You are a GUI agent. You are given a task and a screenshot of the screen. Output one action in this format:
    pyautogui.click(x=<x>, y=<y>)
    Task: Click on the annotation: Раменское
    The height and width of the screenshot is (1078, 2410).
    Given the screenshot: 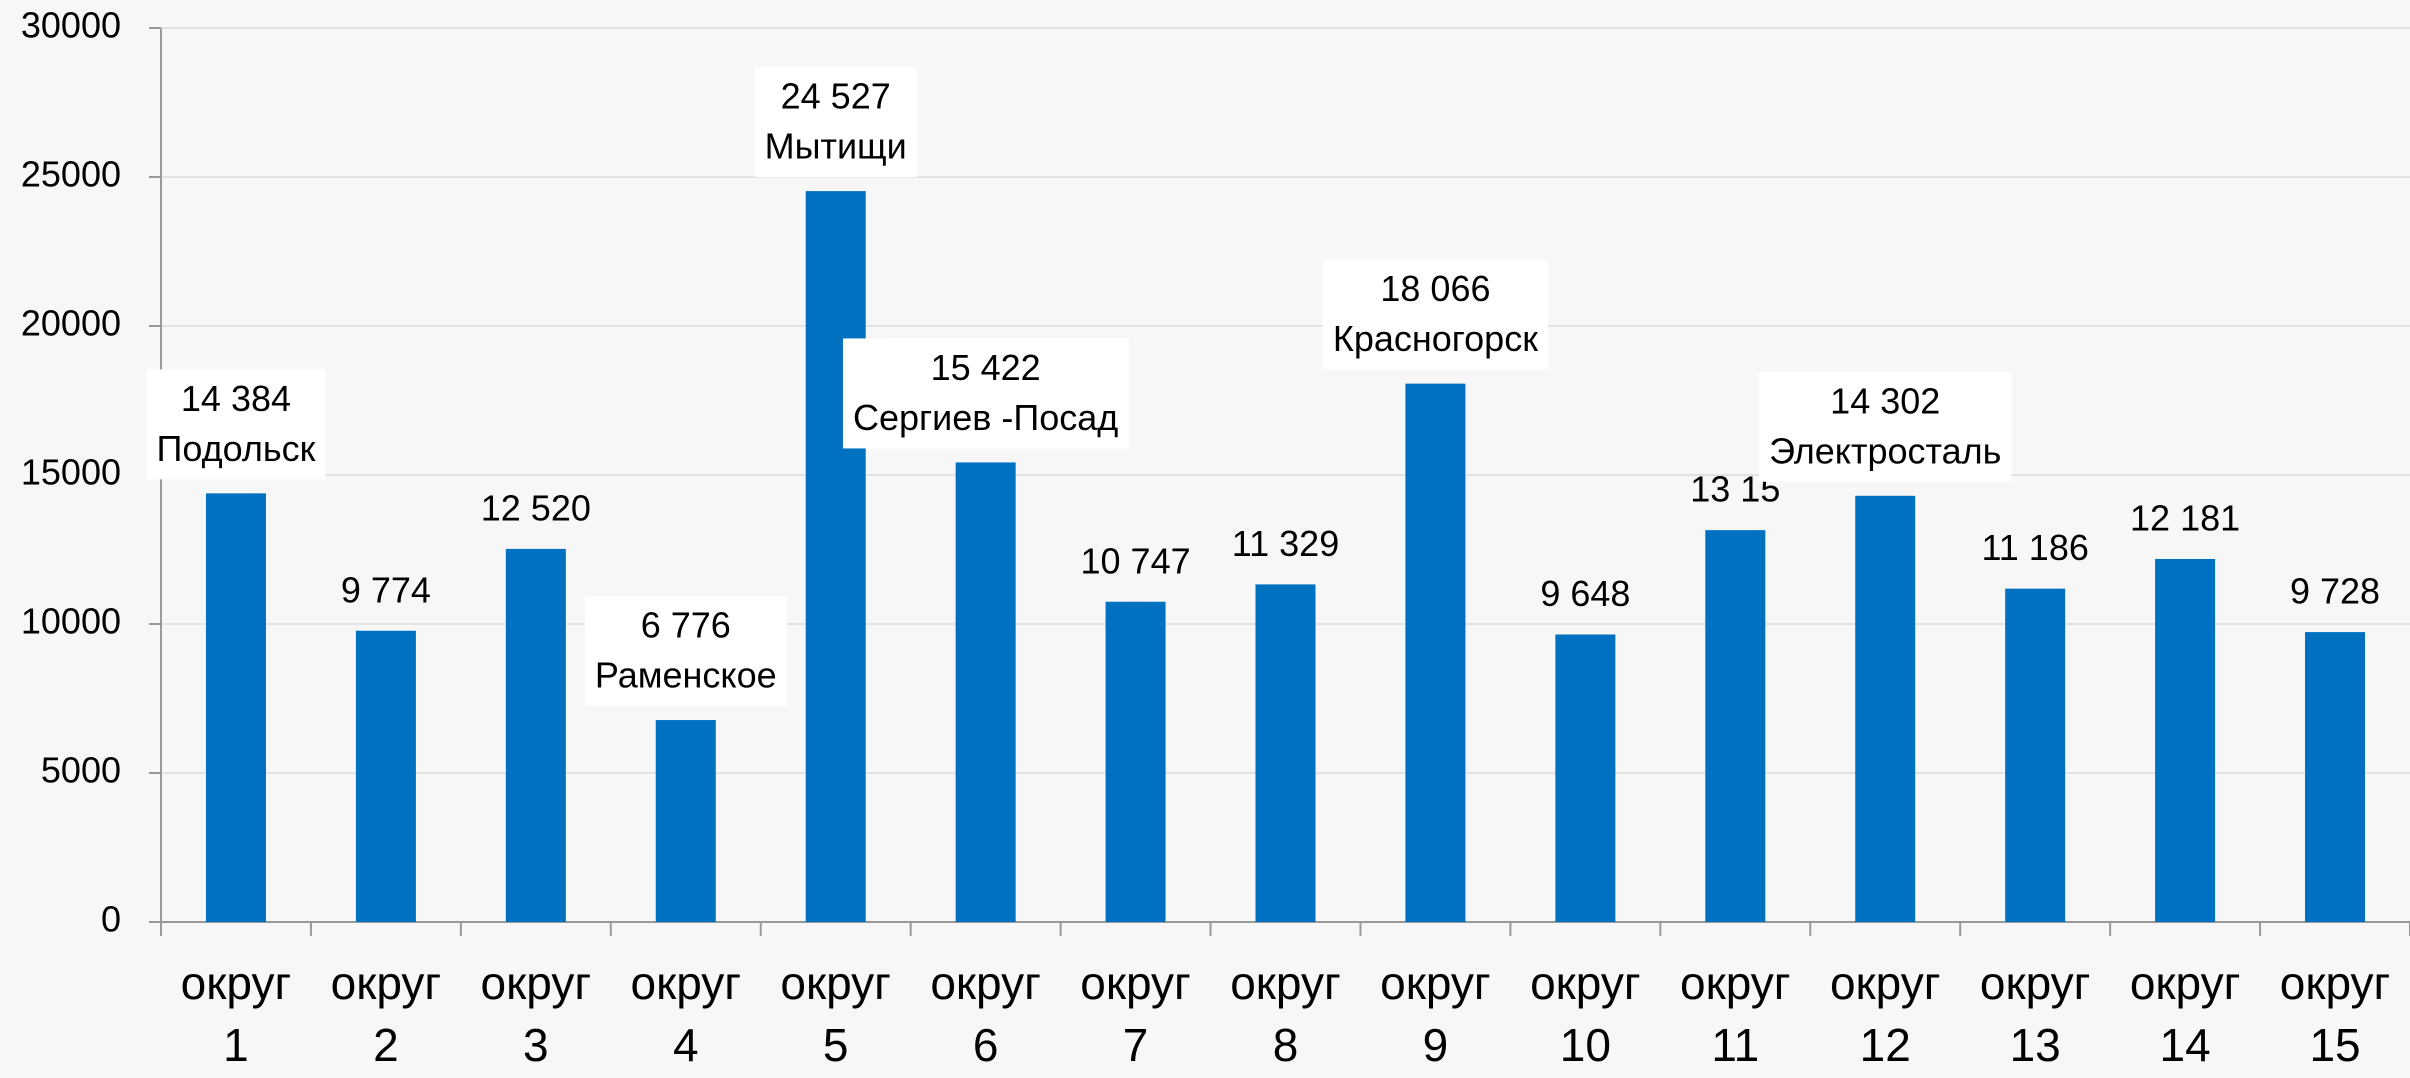 What is the action you would take?
    pyautogui.click(x=686, y=675)
    